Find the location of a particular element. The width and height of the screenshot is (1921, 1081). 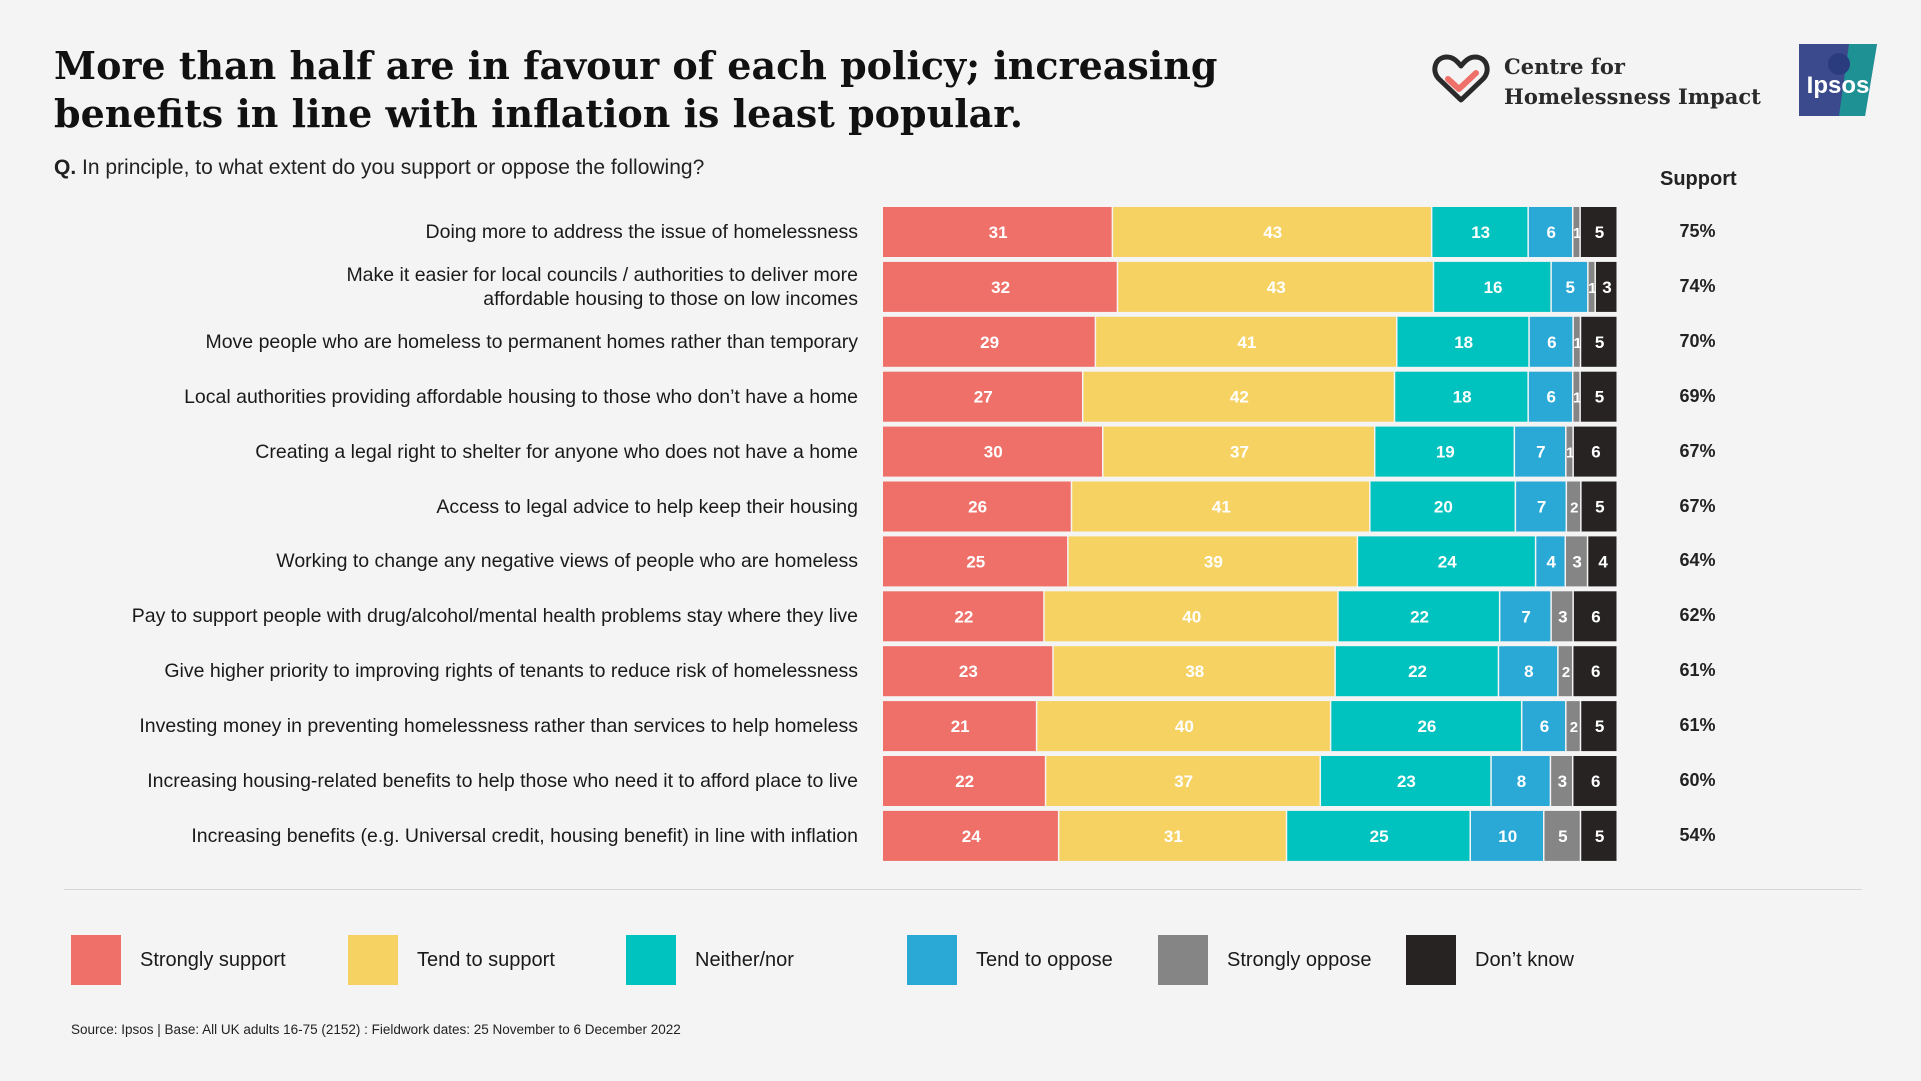

legend-label-dont_know: Don’t know is located at coordinates (1524, 959).